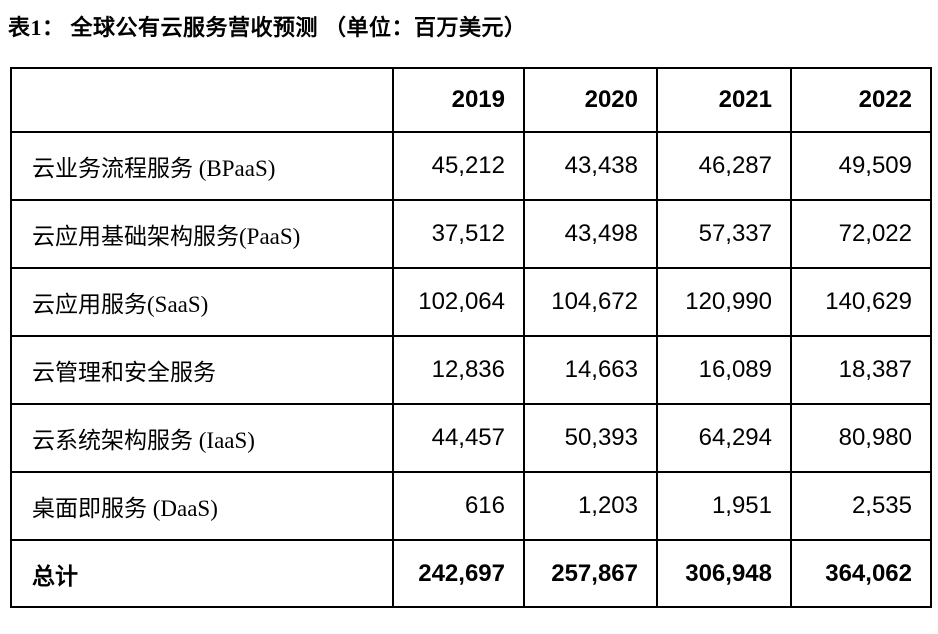  I want to click on value-cell: 72,022, so click(861, 234).